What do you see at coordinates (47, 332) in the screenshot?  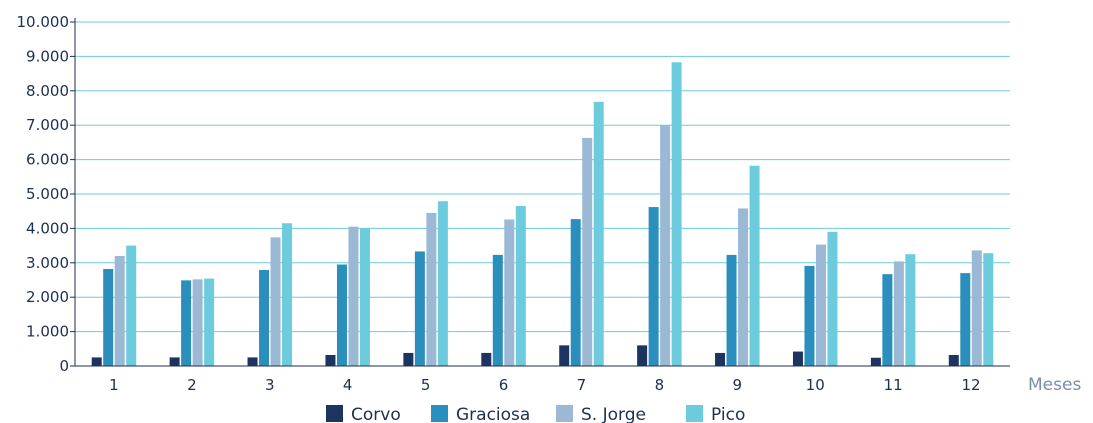 I see `y-tick-label: 1.000` at bounding box center [47, 332].